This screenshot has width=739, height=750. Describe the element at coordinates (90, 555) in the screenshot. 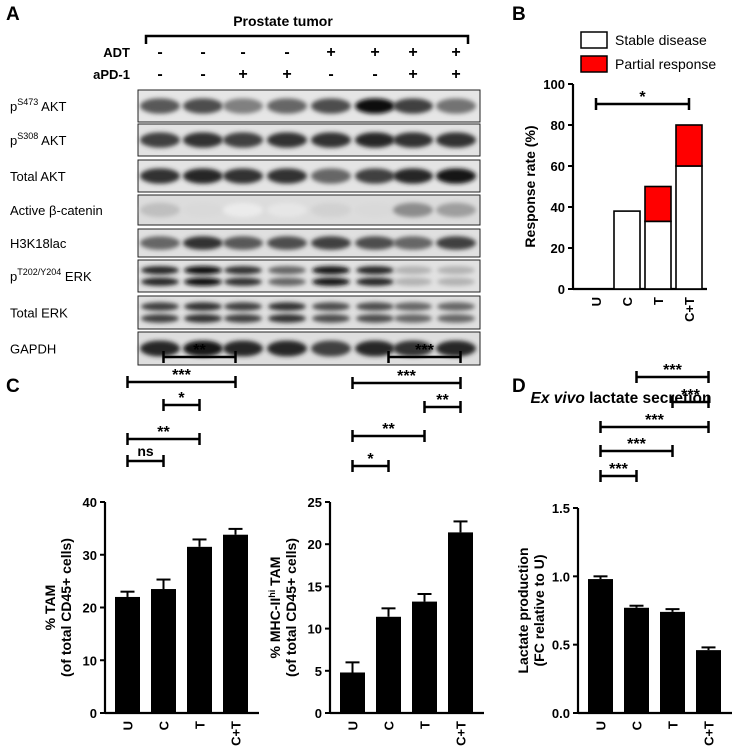

I see `y-tick-label: 30` at that location.